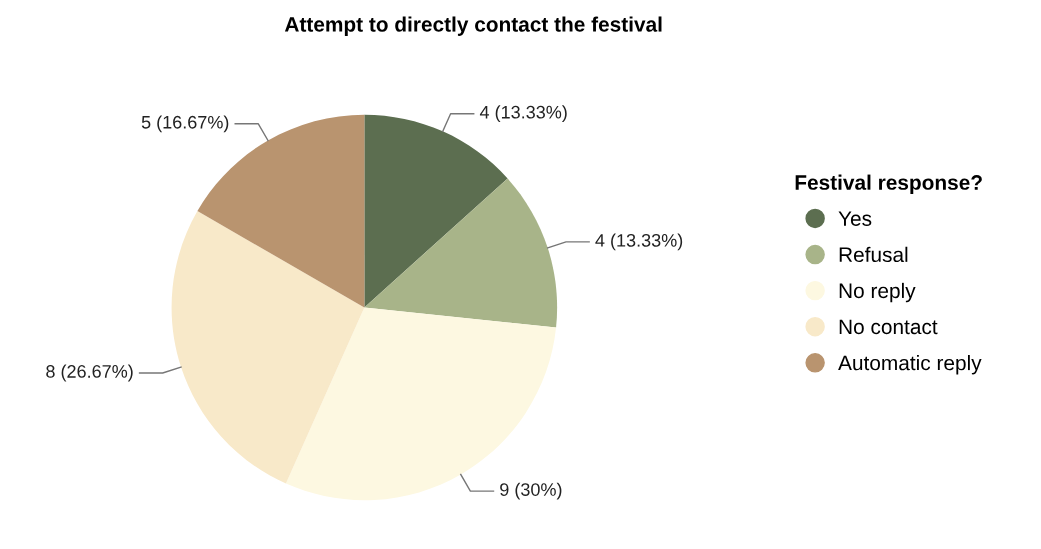 This screenshot has width=1041, height=549. Describe the element at coordinates (888, 184) in the screenshot. I see `legend-title: Festival response?` at that location.